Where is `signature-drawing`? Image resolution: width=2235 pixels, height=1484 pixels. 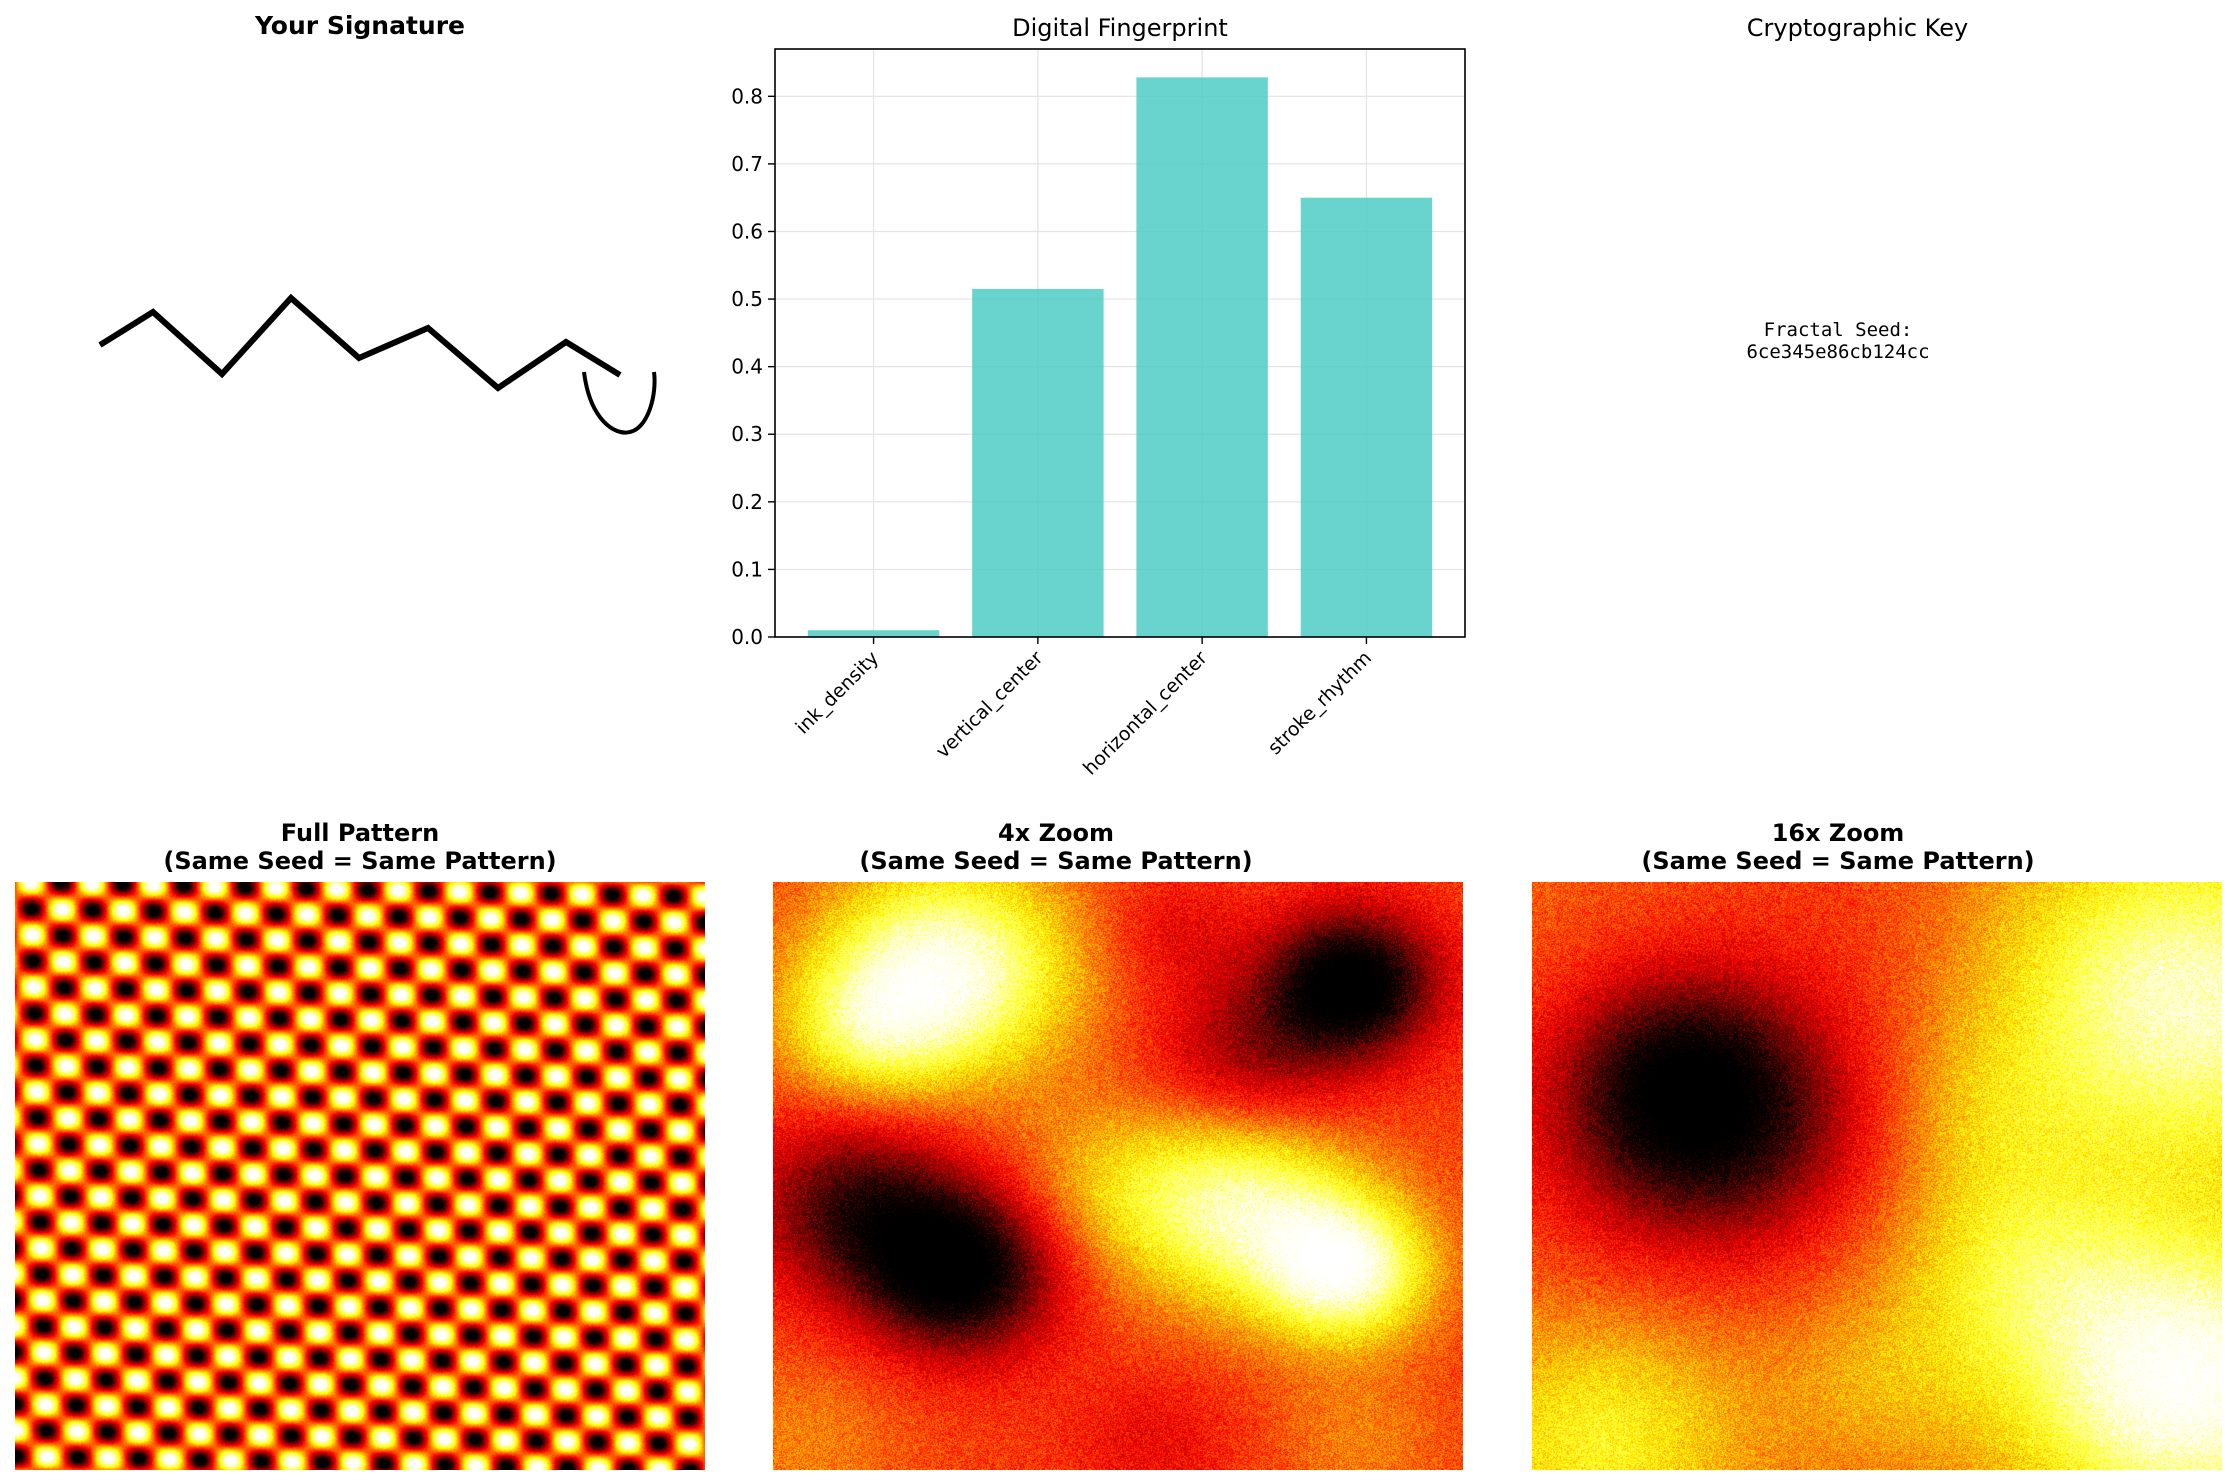 signature-drawing is located at coordinates (377, 364).